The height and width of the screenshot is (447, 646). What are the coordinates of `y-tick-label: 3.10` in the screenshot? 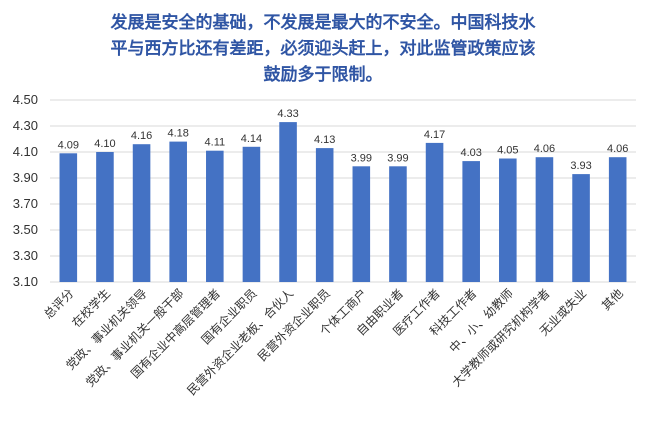 It's located at (25, 281).